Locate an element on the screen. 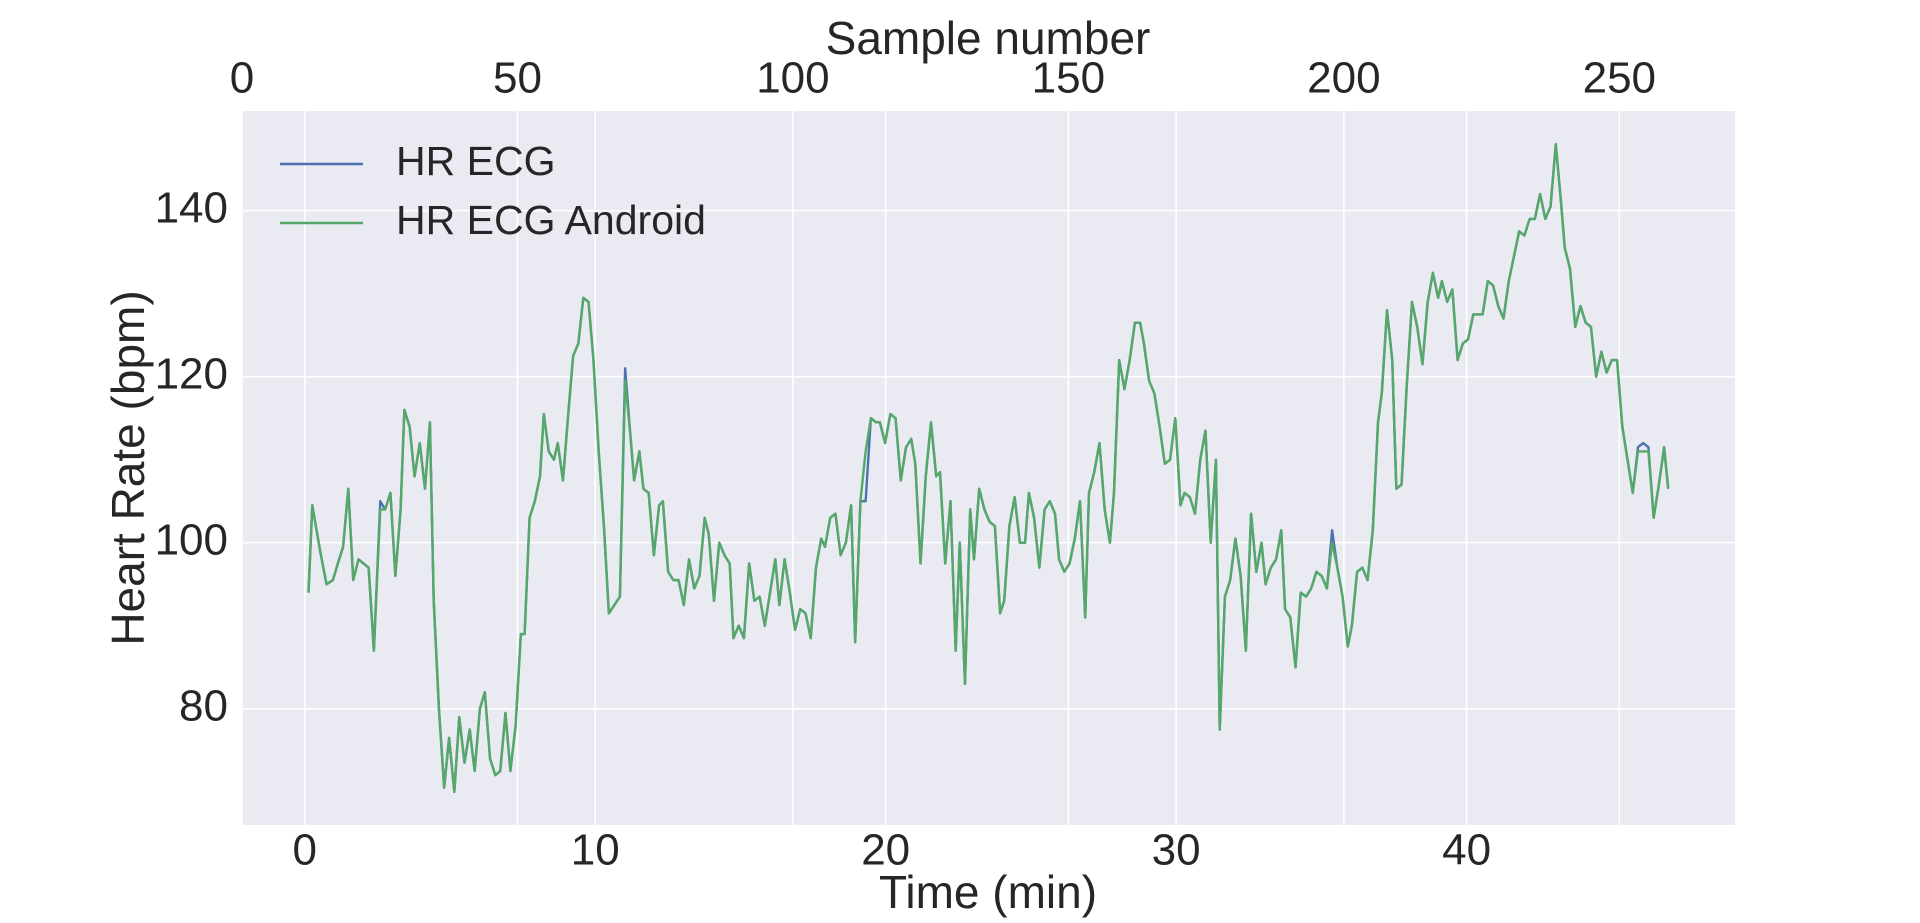 This screenshot has width=1920, height=923. x-tick-label: 20 is located at coordinates (885, 850).